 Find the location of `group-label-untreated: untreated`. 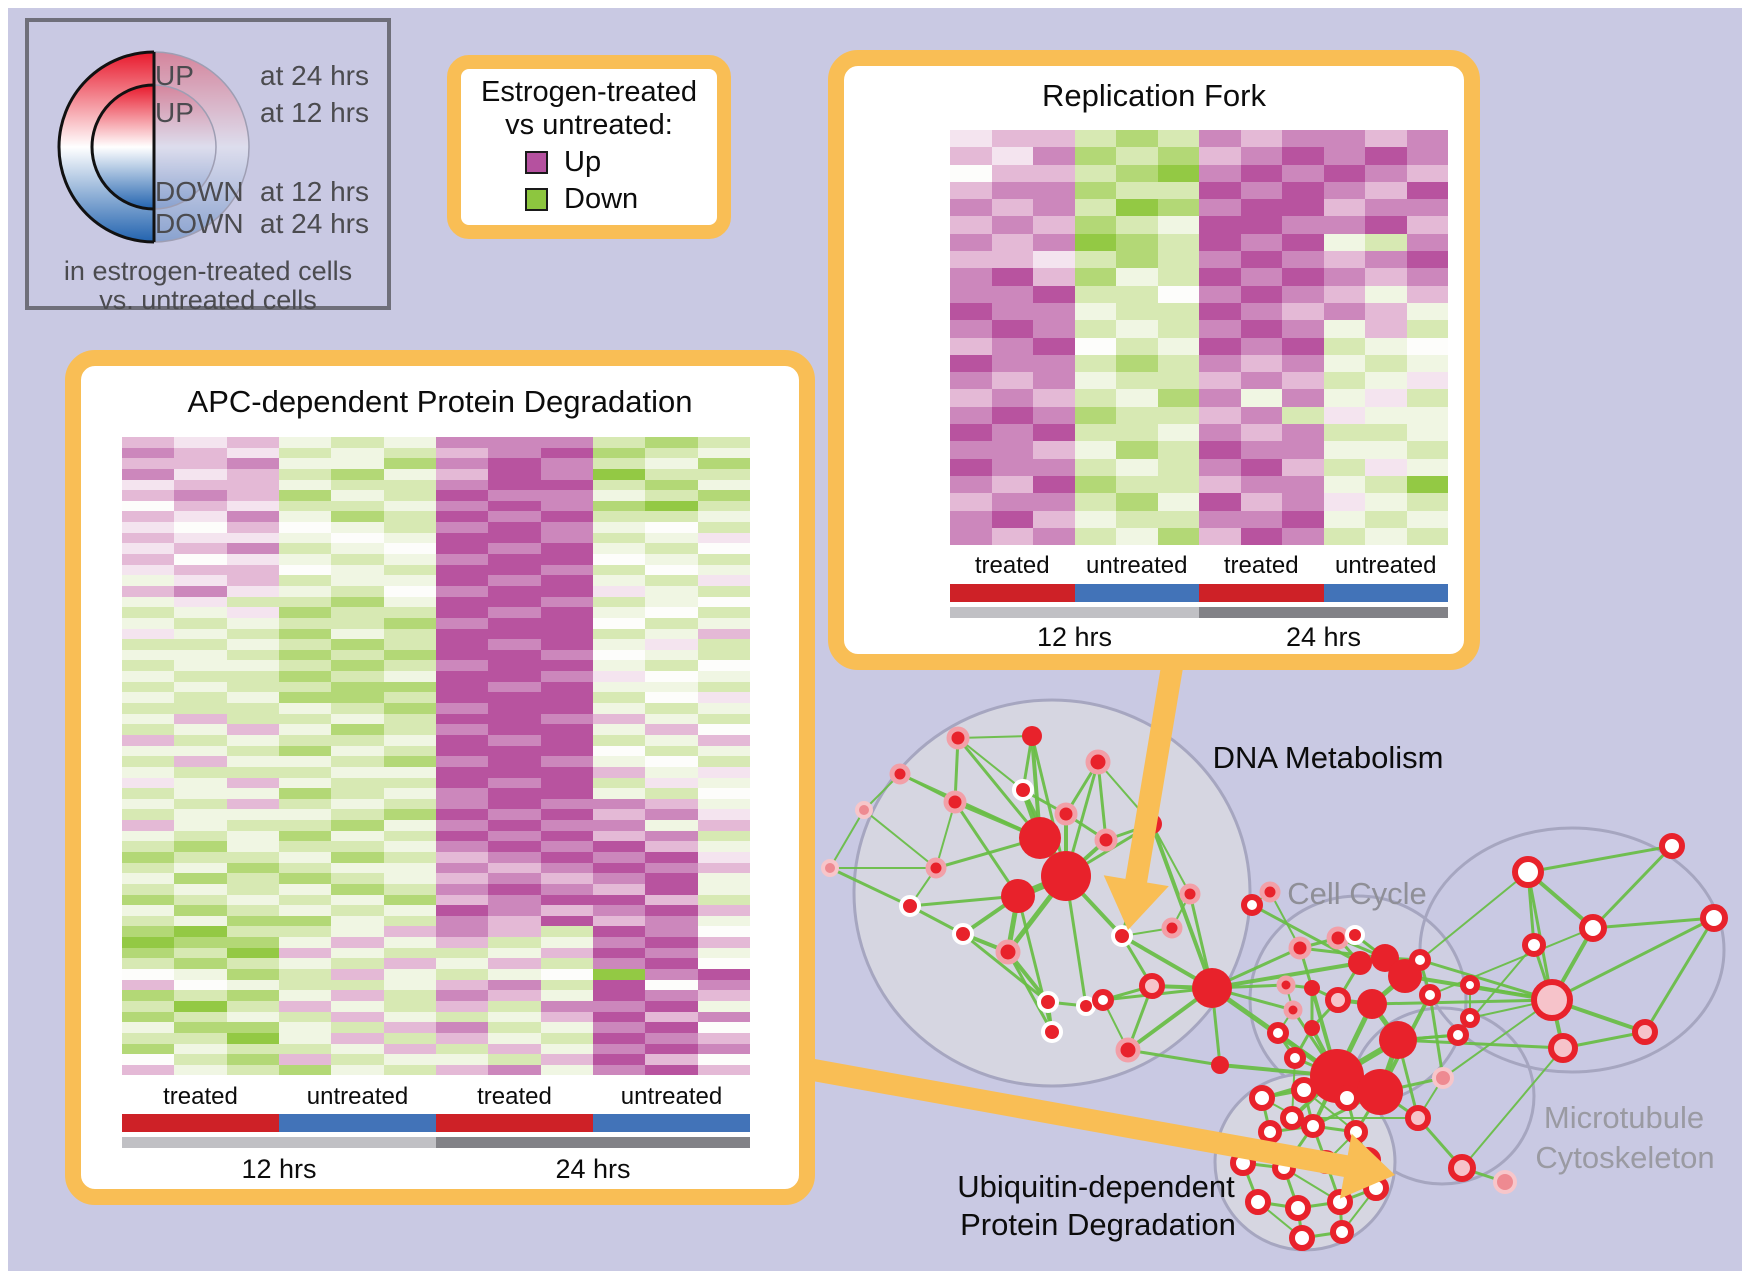

group-label-untreated: untreated is located at coordinates (671, 1096).